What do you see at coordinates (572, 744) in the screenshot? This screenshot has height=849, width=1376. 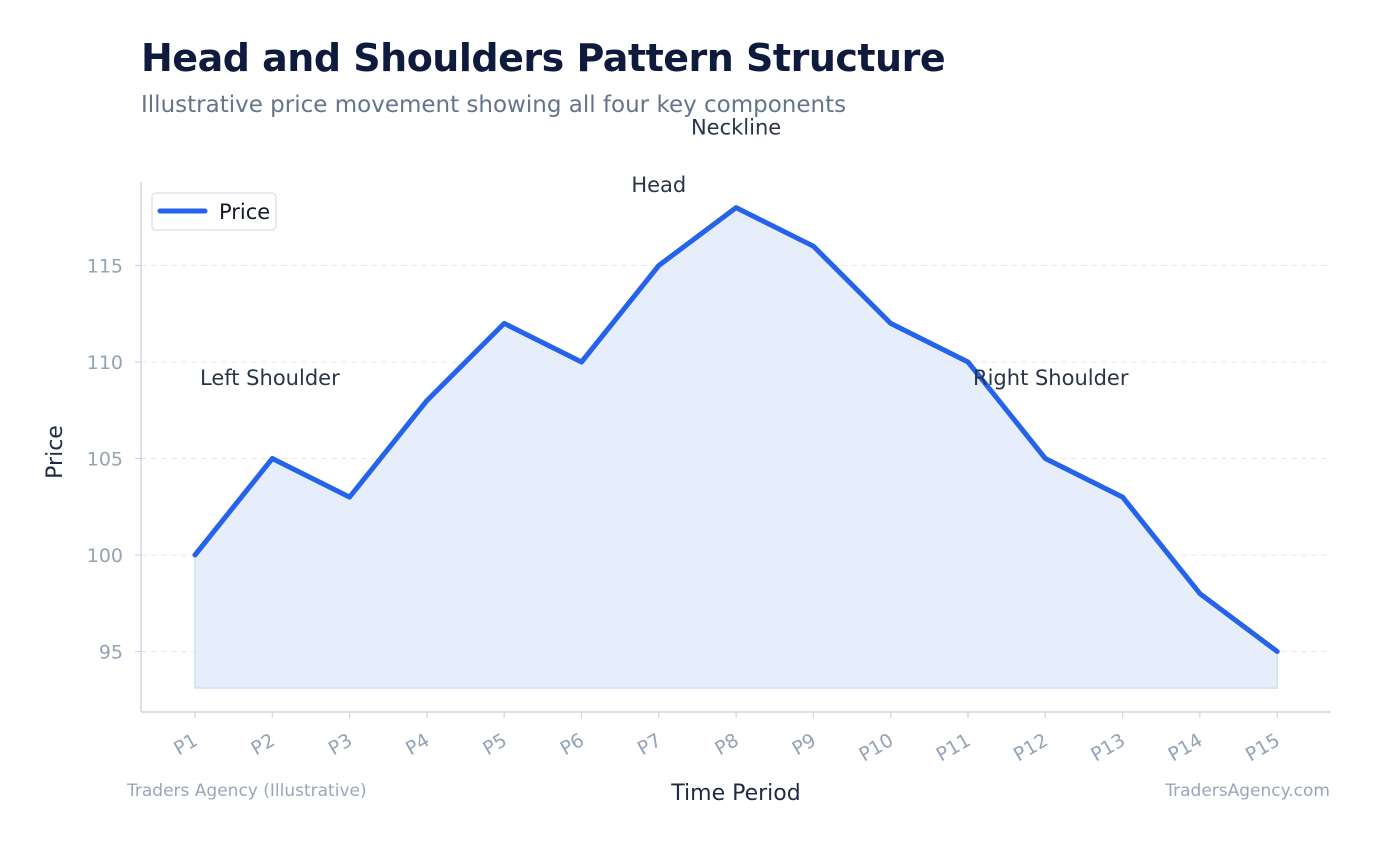 I see `x-tick-label: P6` at bounding box center [572, 744].